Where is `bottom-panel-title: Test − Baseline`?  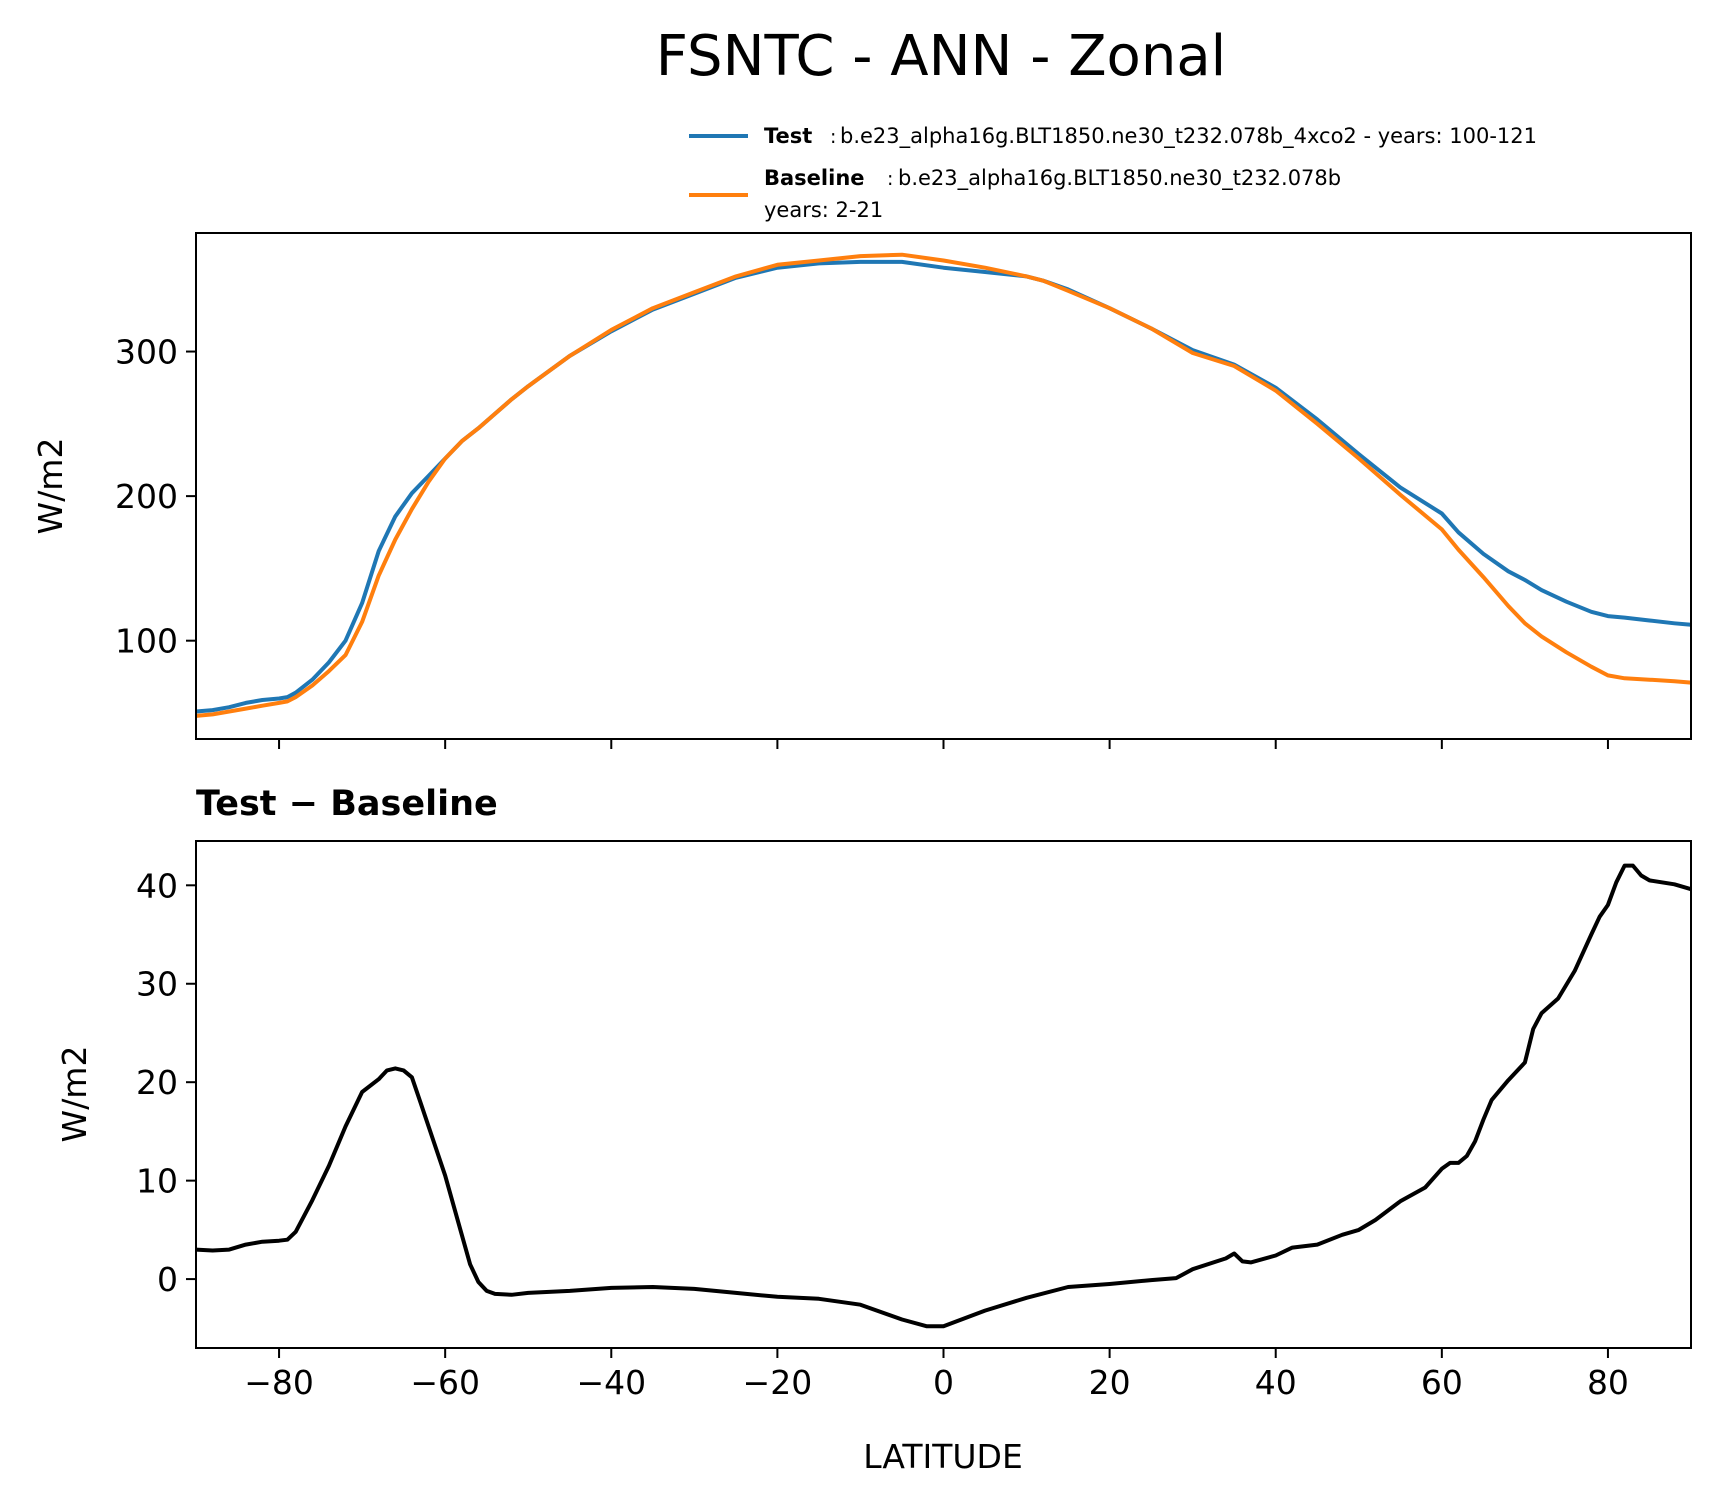
bottom-panel-title: Test − Baseline is located at coordinates (347, 804).